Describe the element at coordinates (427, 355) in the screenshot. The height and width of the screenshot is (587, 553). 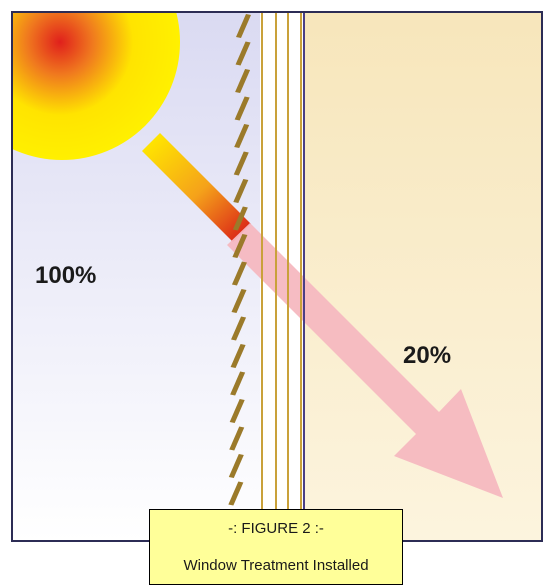
I see `transmitted-percentage: 20%` at that location.